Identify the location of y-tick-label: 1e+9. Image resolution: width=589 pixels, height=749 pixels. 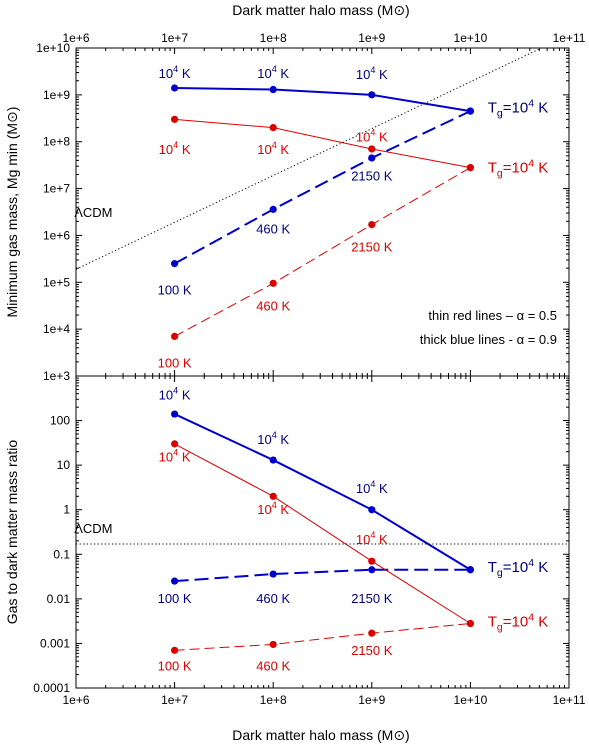
(56, 95).